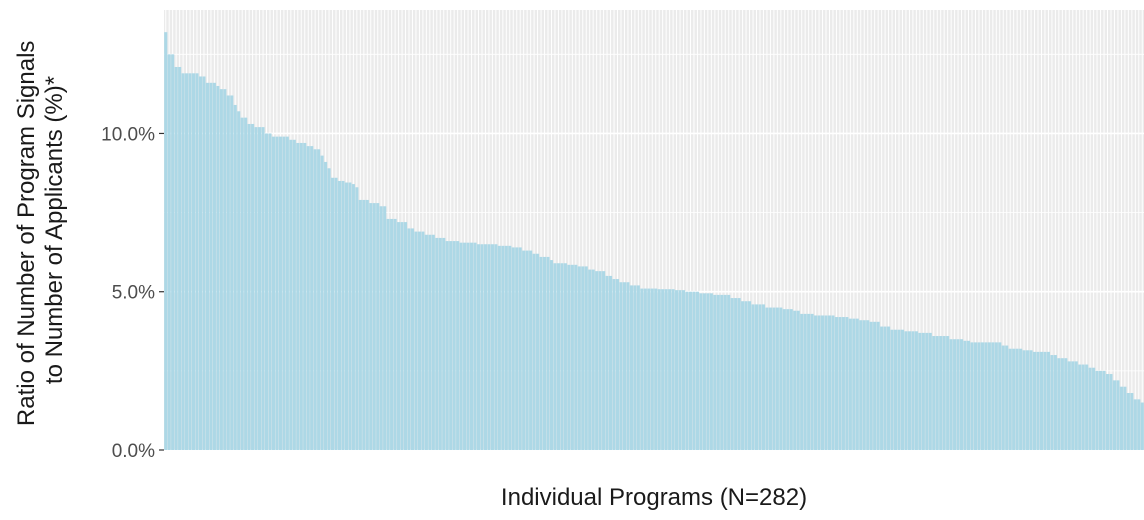 This screenshot has width=1144, height=520. Describe the element at coordinates (26, 234) in the screenshot. I see `y-axis-title-line-1: Ratio of Number of Program Signals` at that location.